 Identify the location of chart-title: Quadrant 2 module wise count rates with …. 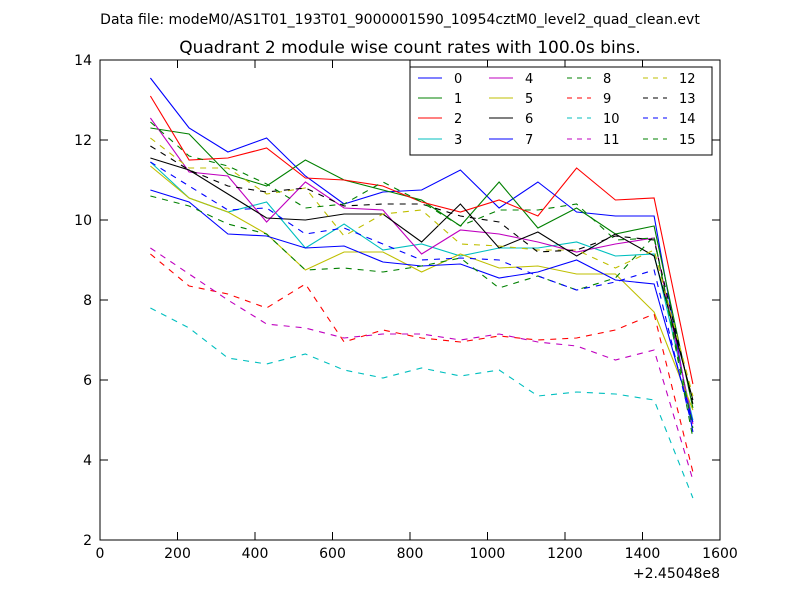
(409, 48).